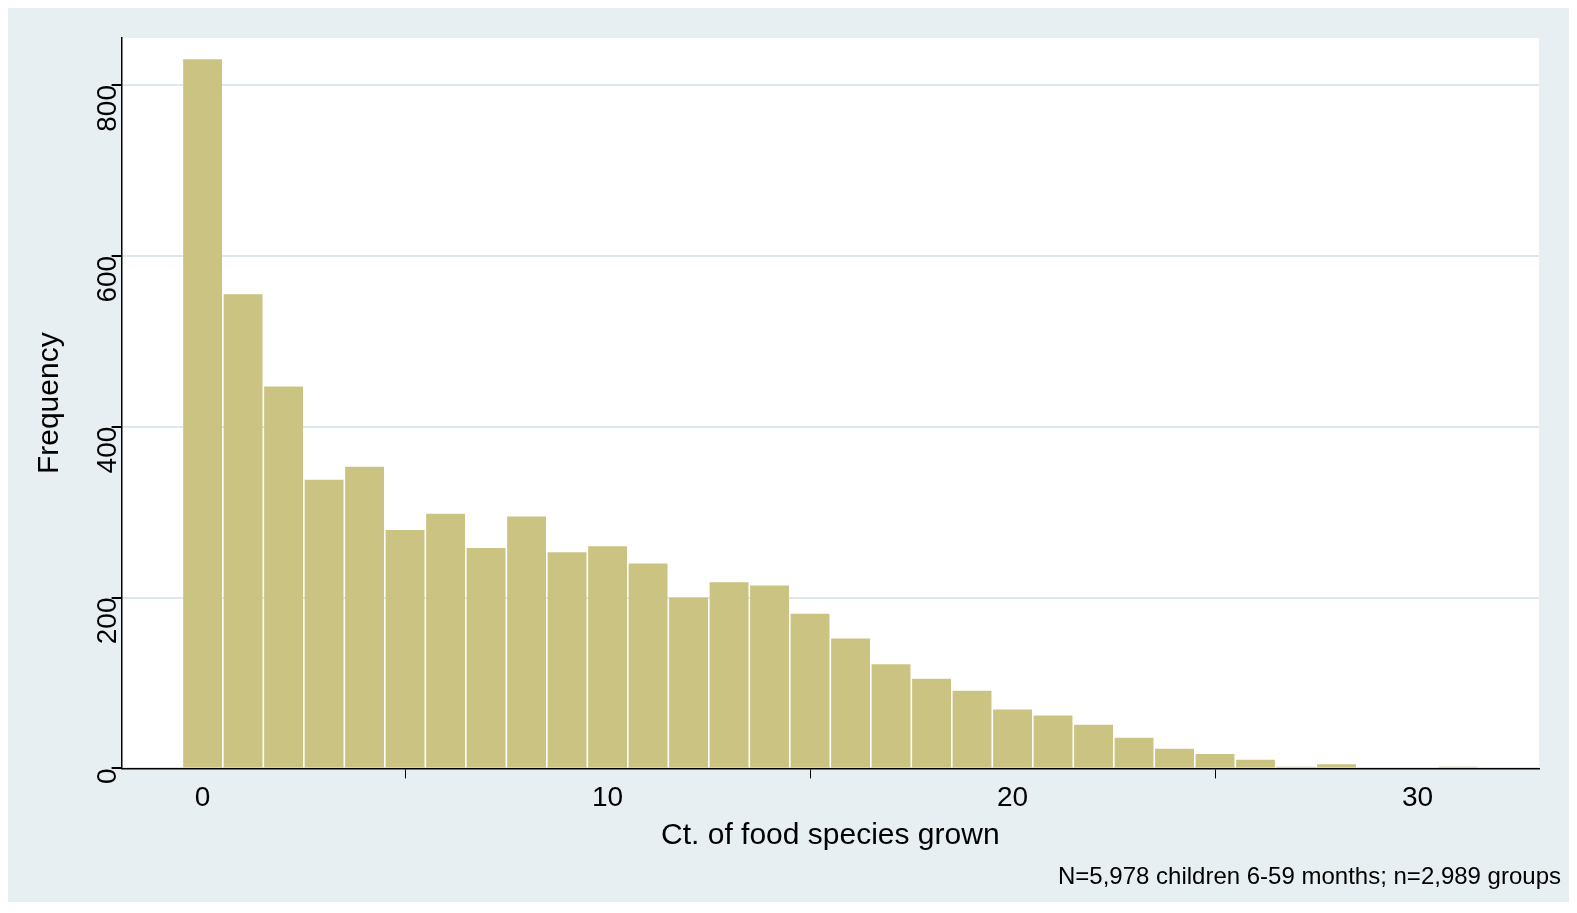  Describe the element at coordinates (107, 776) in the screenshot. I see `y-tick-label: 0` at that location.